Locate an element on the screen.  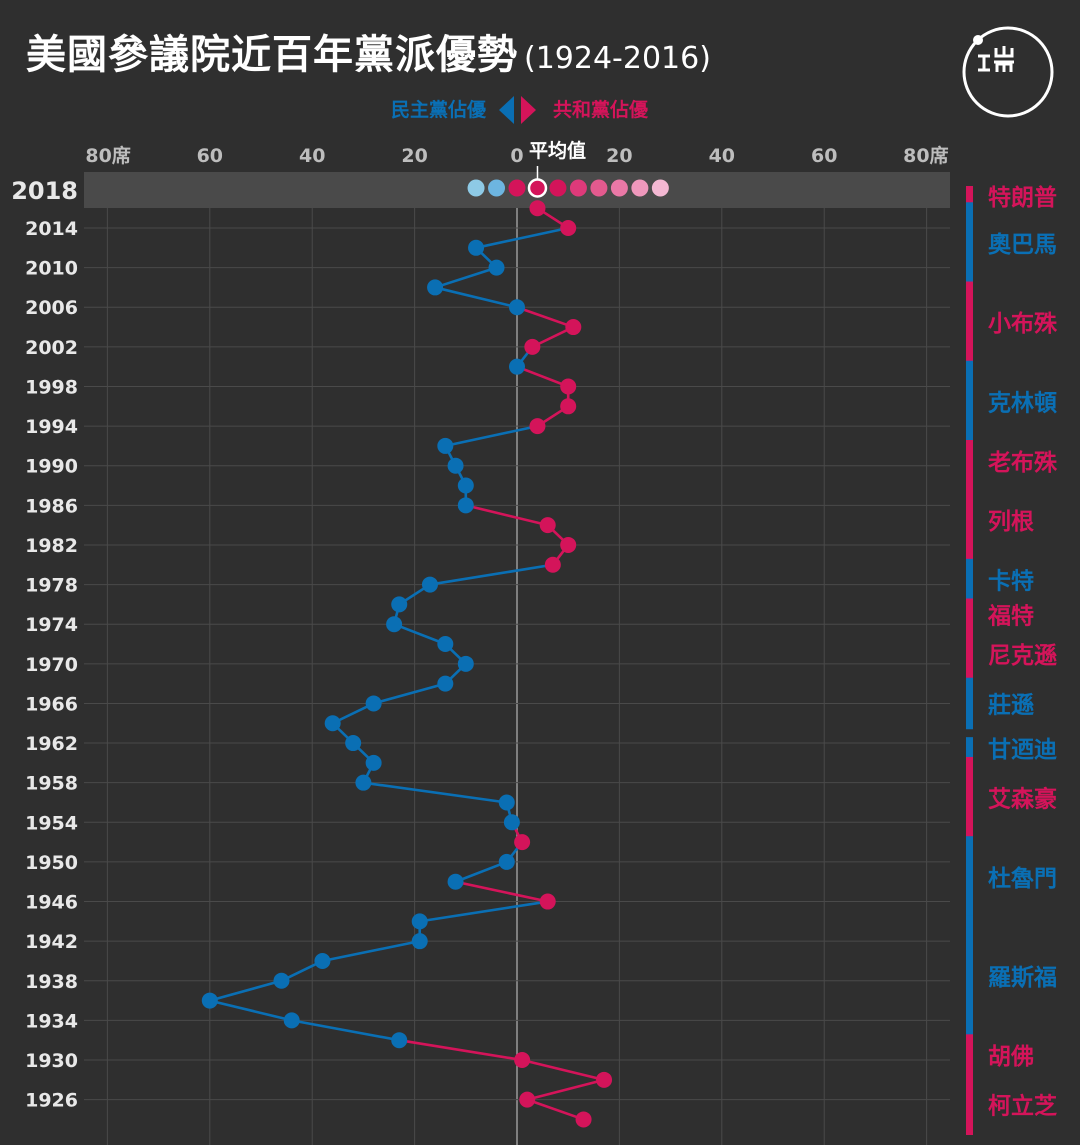
year-label: 1970 is located at coordinates (51, 665).